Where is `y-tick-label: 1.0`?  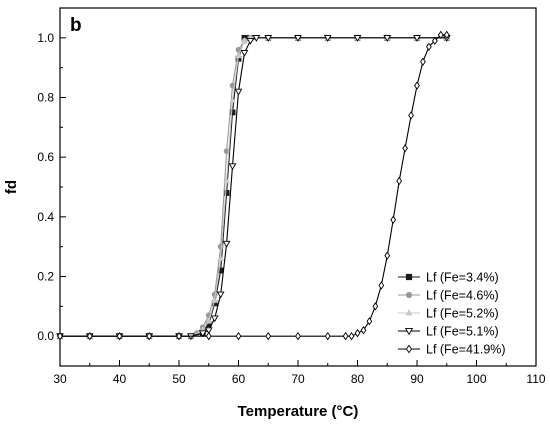
y-tick-label: 1.0 is located at coordinates (45, 38).